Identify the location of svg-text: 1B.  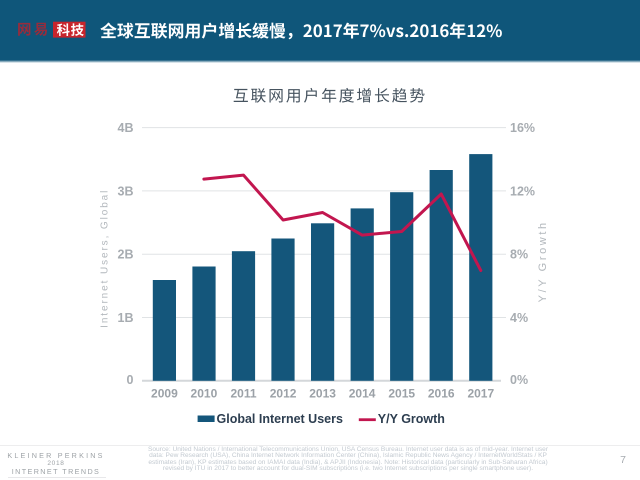
(126, 318).